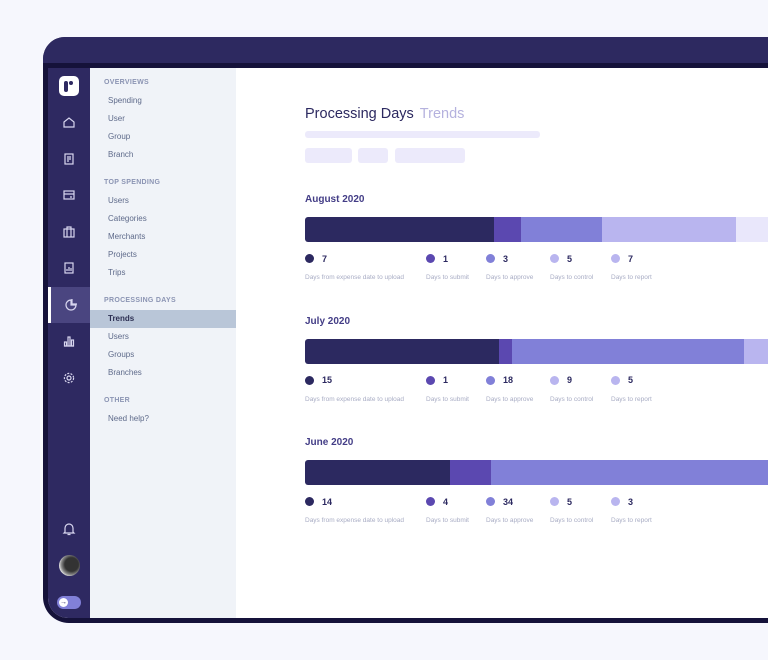  What do you see at coordinates (446, 501) in the screenshot?
I see `legend-value: 4` at bounding box center [446, 501].